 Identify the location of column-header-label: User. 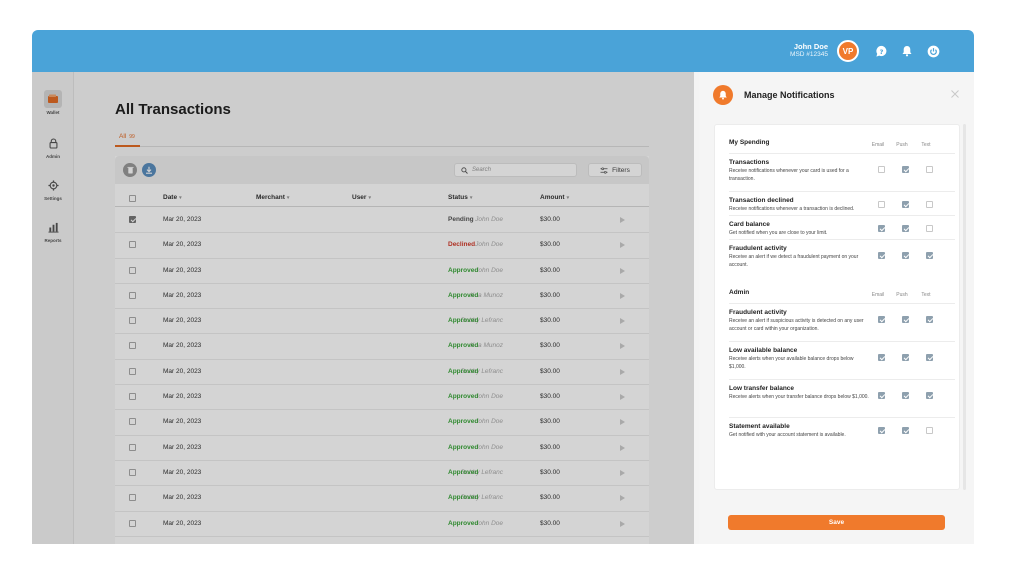
(359, 197).